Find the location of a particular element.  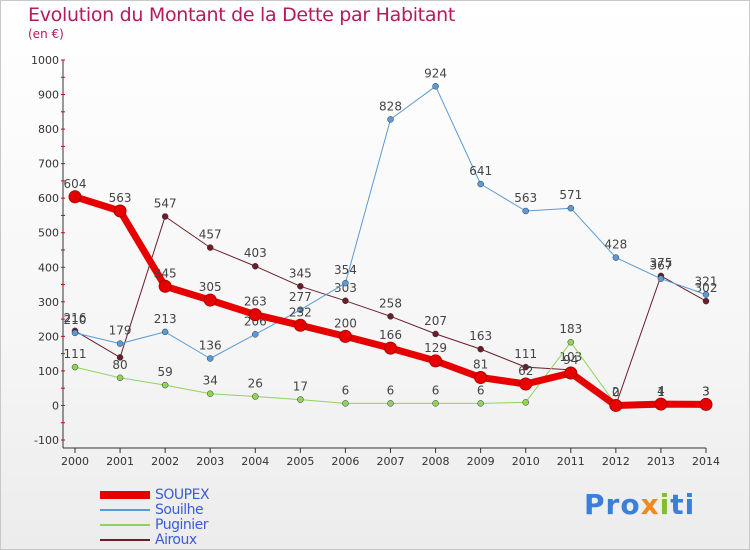

data-label-soupex: 604 is located at coordinates (75, 184).